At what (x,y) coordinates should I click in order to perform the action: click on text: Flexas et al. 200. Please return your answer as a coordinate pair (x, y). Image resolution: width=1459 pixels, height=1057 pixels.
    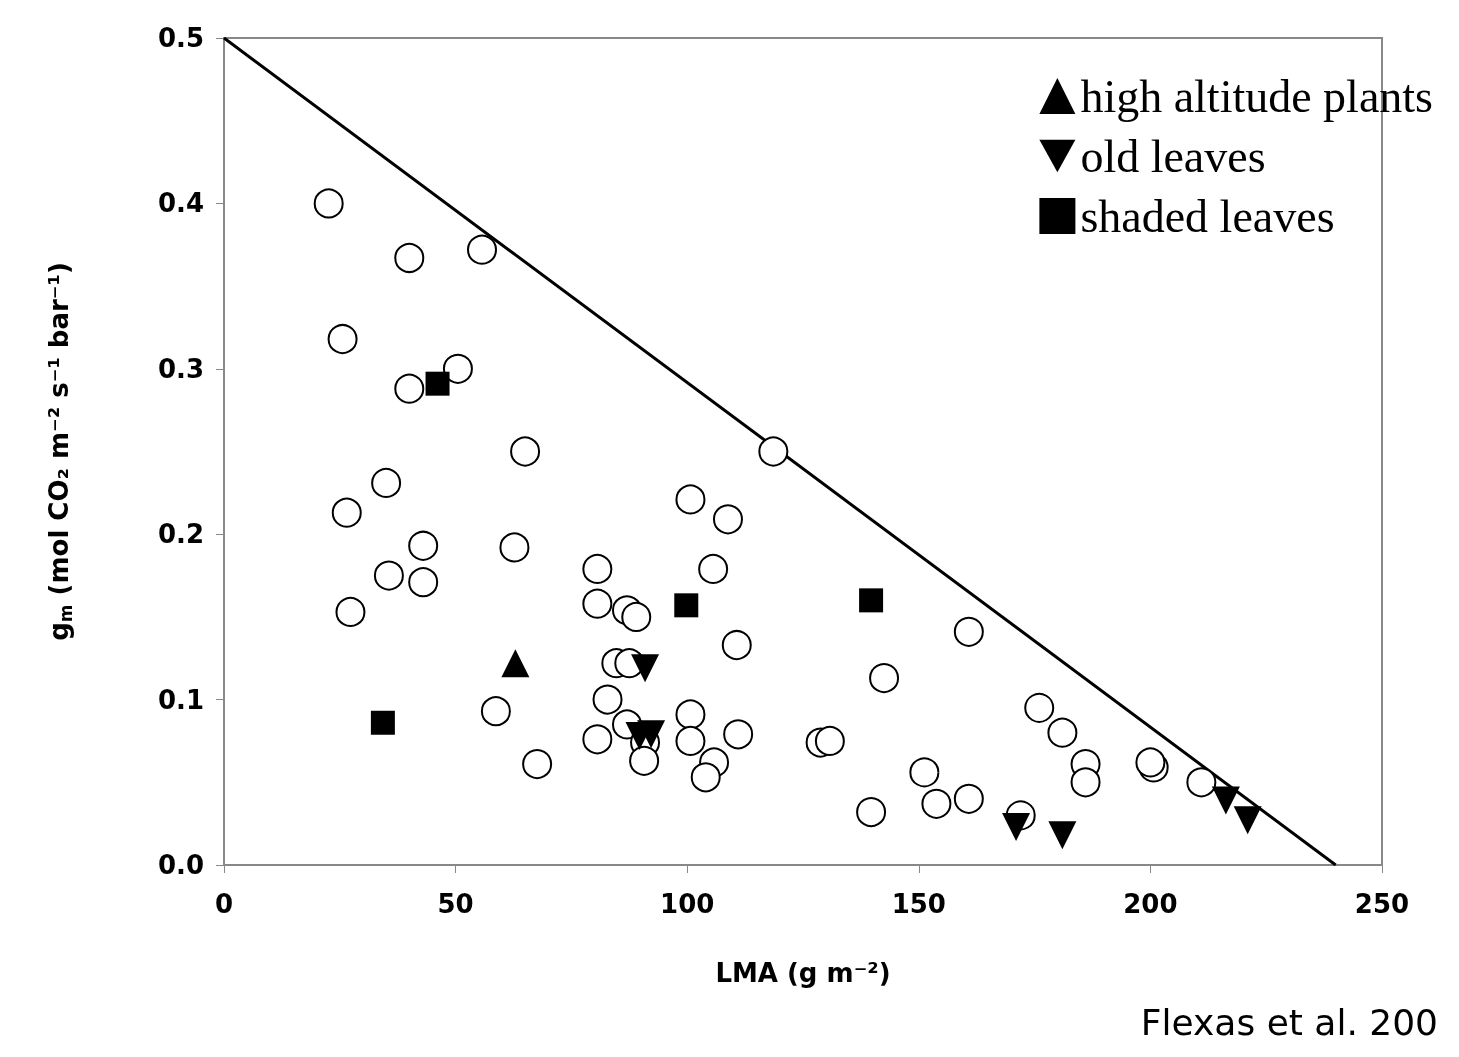
    Looking at the image, I should click on (1289, 1022).